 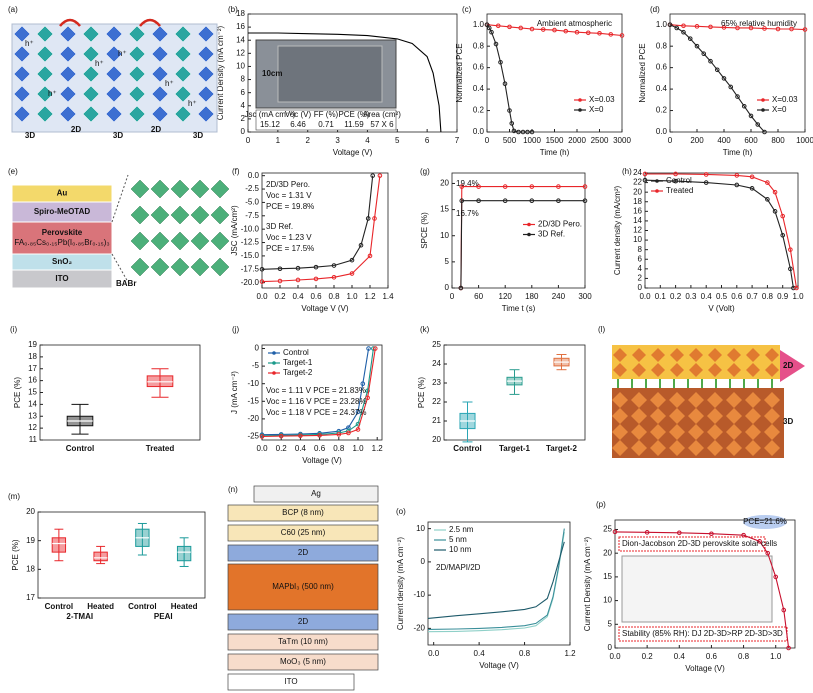 What do you see at coordinates (478, 296) in the screenshot?
I see `x-tick-label: 60` at bounding box center [478, 296].